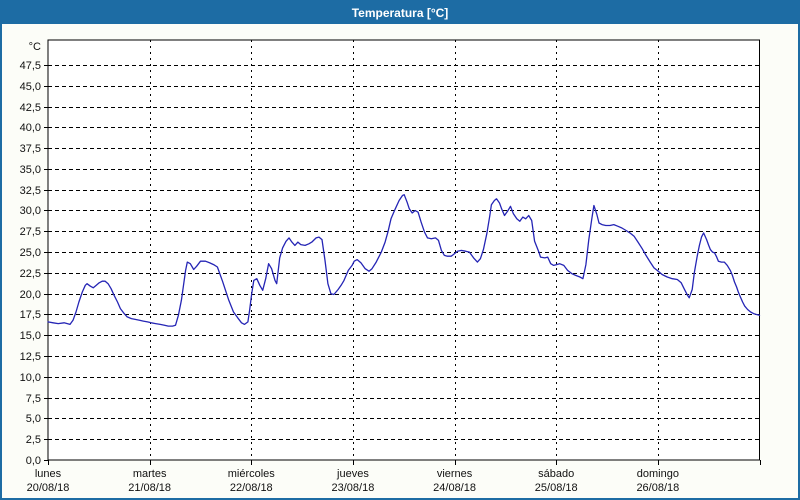 The height and width of the screenshot is (500, 800). I want to click on y-tick-label: 35,0, so click(30, 170).